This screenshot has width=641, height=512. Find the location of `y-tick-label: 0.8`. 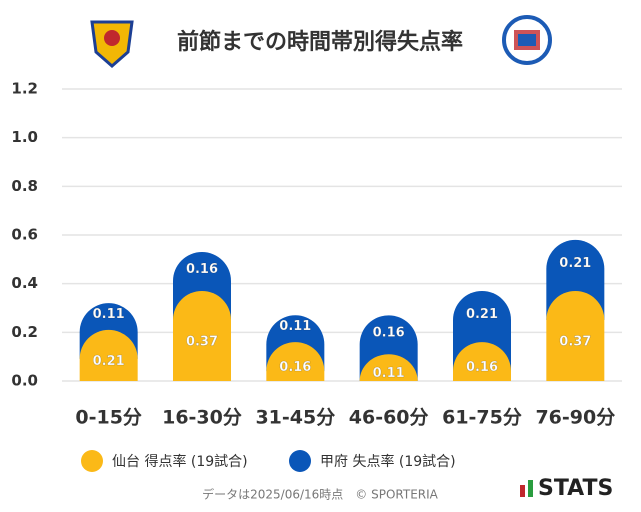

y-tick-label: 0.8 is located at coordinates (24, 186).